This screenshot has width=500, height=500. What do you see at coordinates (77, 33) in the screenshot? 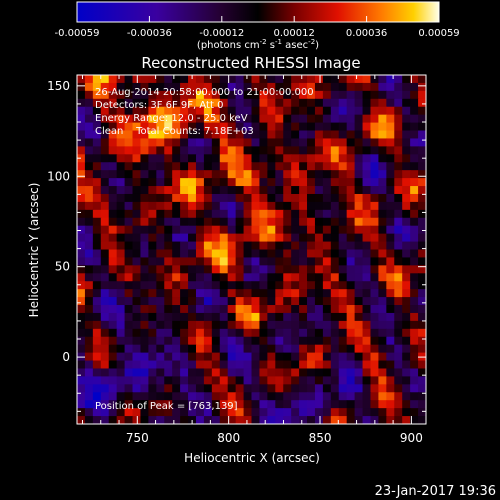
I see `colorbar-tick-label: -0.00059` at bounding box center [77, 33].